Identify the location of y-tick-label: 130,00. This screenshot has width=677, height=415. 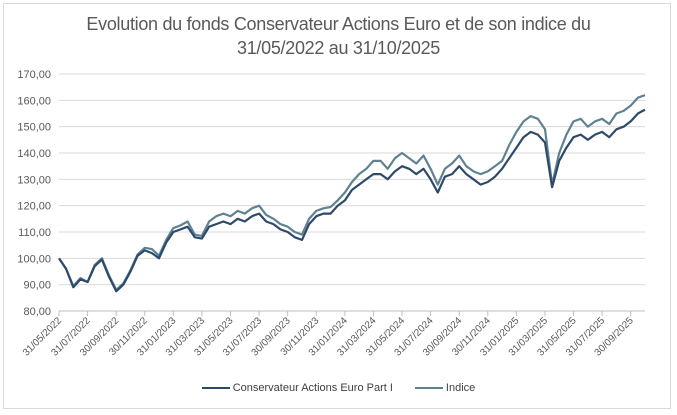
(34, 180).